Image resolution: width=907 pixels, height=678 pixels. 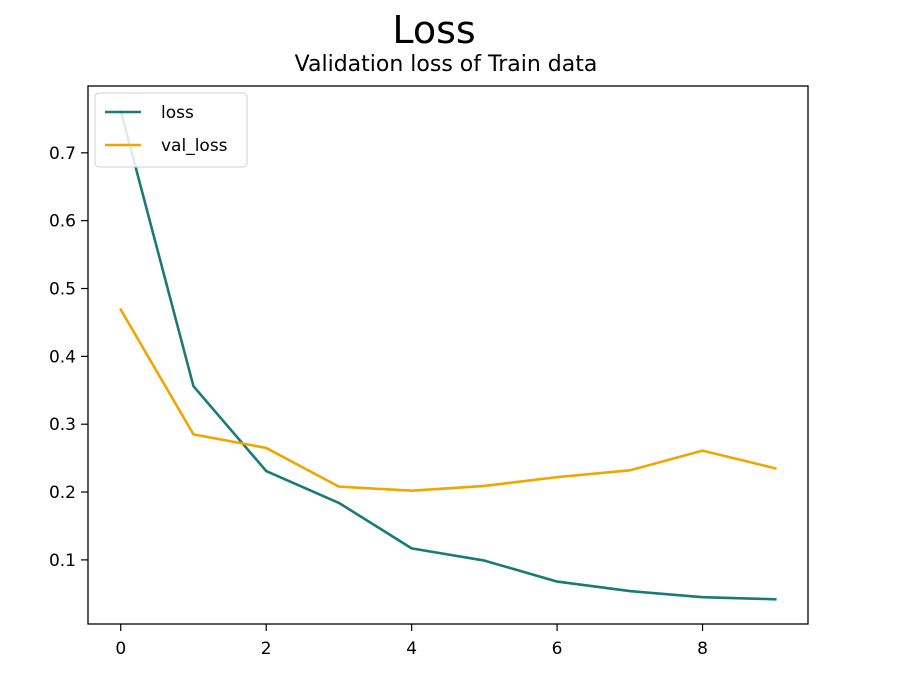 What do you see at coordinates (62, 561) in the screenshot?
I see `y-tick-label: 0.1` at bounding box center [62, 561].